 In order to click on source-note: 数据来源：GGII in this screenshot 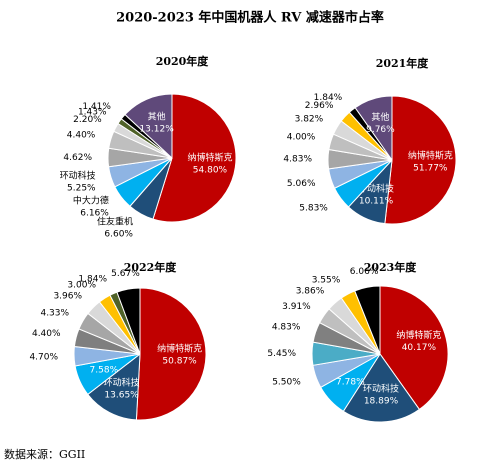, I will do `click(44, 454)`.